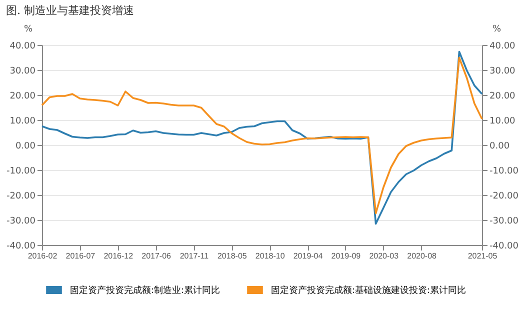 This screenshot has height=320, width=531. What do you see at coordinates (503, 97) in the screenshot?
I see `y2-tick-label: 20.00` at bounding box center [503, 97].